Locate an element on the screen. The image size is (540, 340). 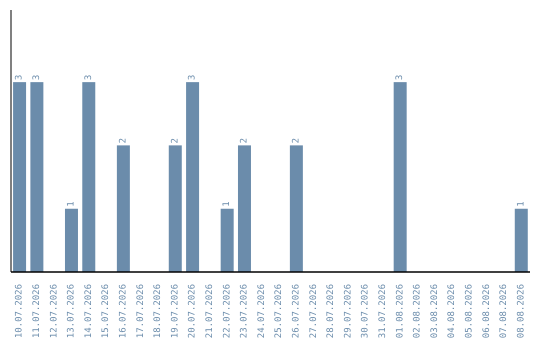
x-tick-label: 17.07.2026 is located at coordinates (141, 311).